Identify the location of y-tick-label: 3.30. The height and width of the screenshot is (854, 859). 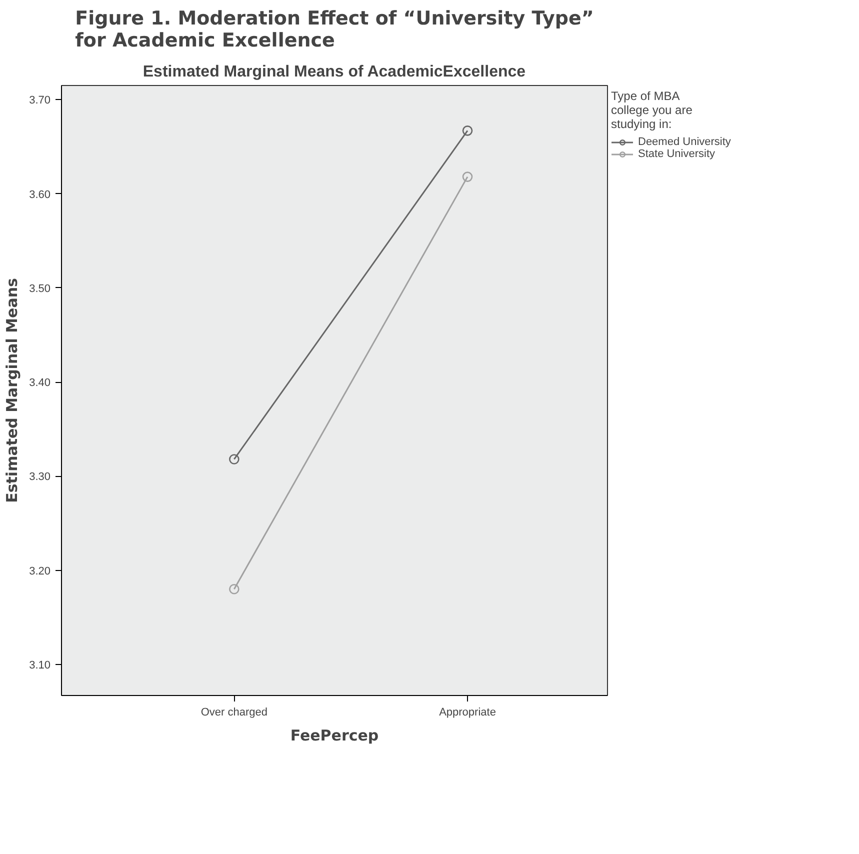
(40, 477).